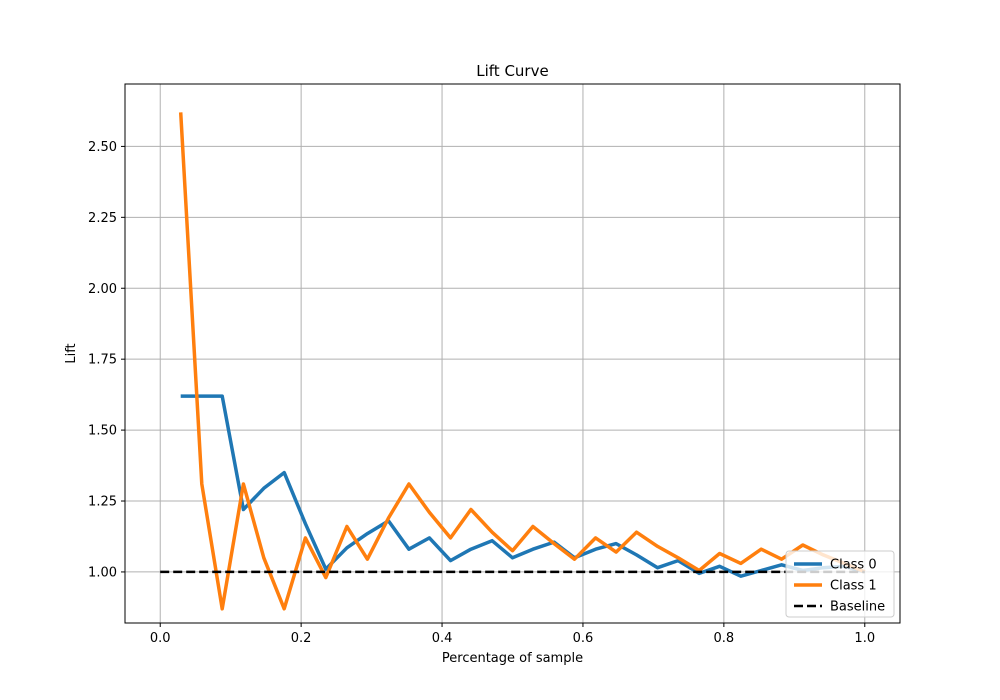 Image resolution: width=1000 pixels, height=700 pixels. Describe the element at coordinates (864, 638) in the screenshot. I see `x-tick-label: 1.0` at that location.